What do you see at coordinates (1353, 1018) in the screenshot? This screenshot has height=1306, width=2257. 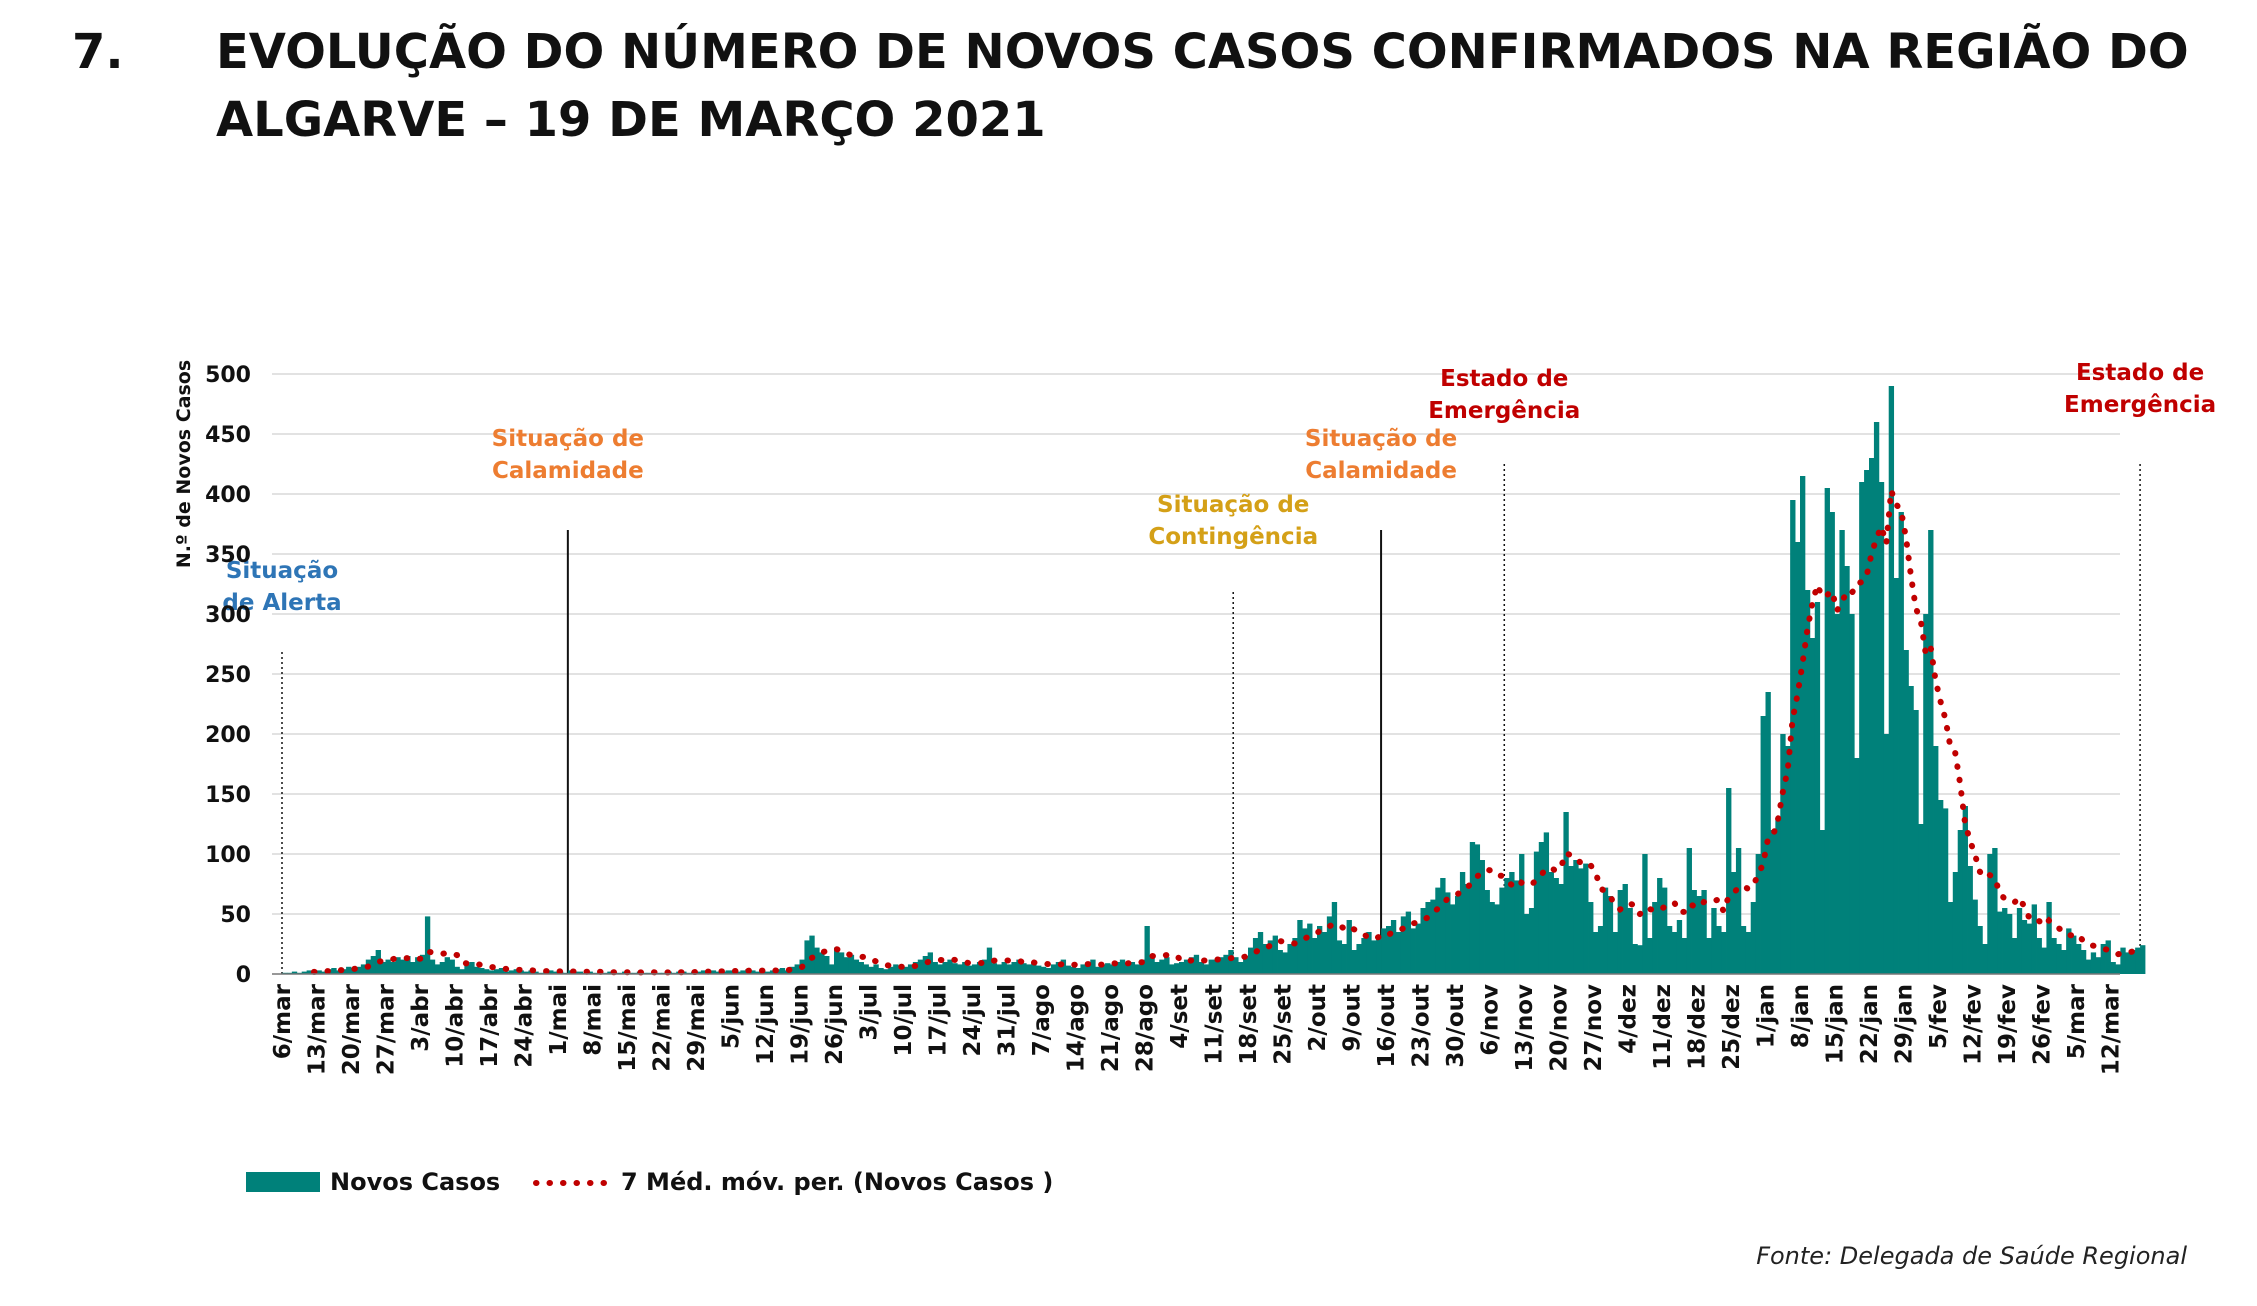 I see `x-tick-label: 9/out` at bounding box center [1353, 1018].